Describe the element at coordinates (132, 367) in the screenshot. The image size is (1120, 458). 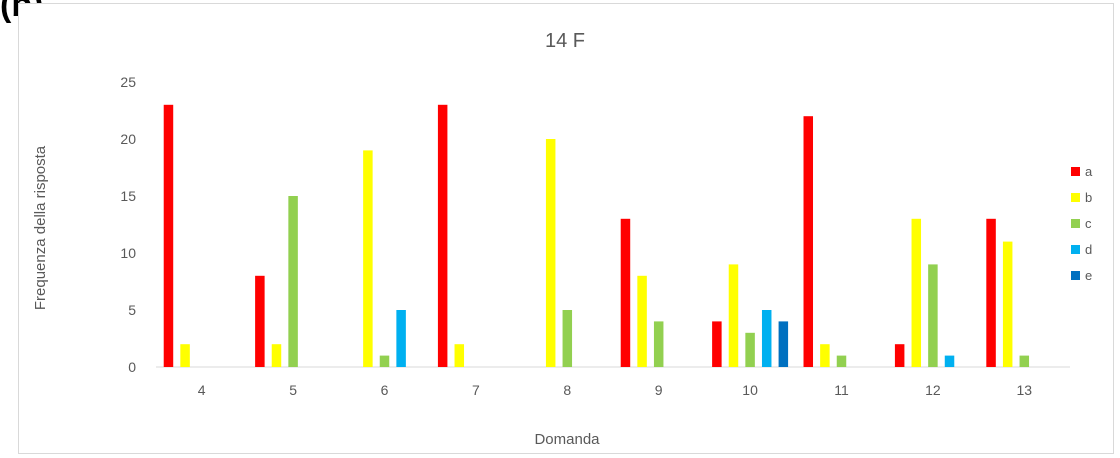
I see `y-tick-label: 0` at that location.